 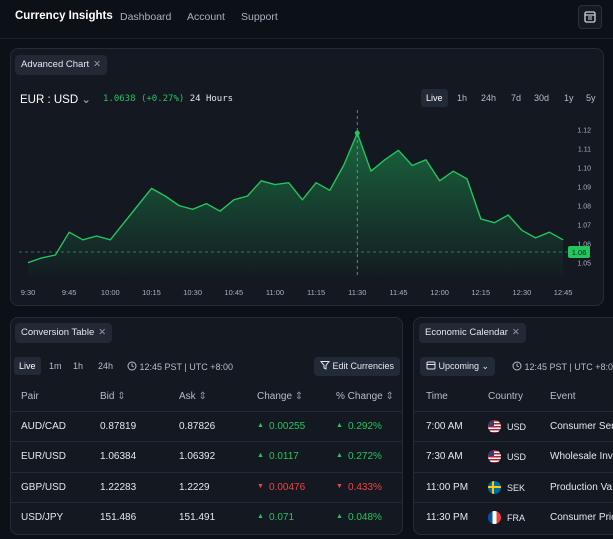 What do you see at coordinates (151, 292) in the screenshot?
I see `x-tick-label: 10:15` at bounding box center [151, 292].